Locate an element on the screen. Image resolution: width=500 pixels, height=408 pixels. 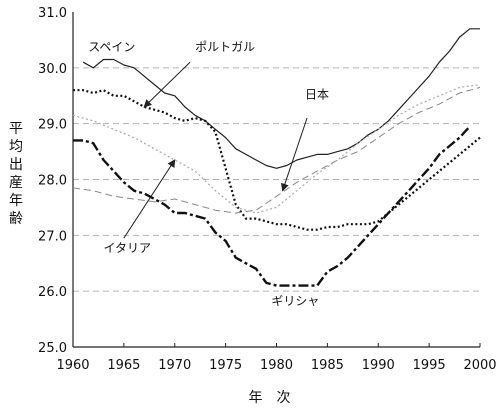
series-label-1: ポルトガル is located at coordinates (225, 47).